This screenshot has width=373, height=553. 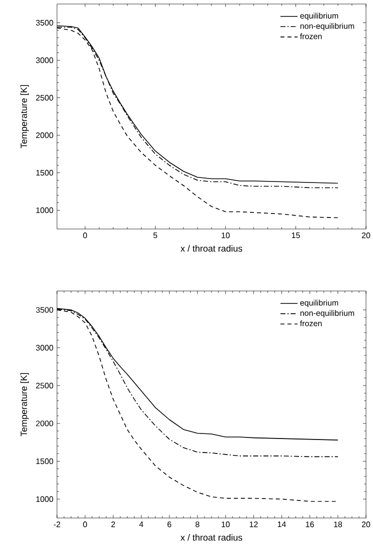 What do you see at coordinates (310, 525) in the screenshot?
I see `x-tick-label: 16` at bounding box center [310, 525].